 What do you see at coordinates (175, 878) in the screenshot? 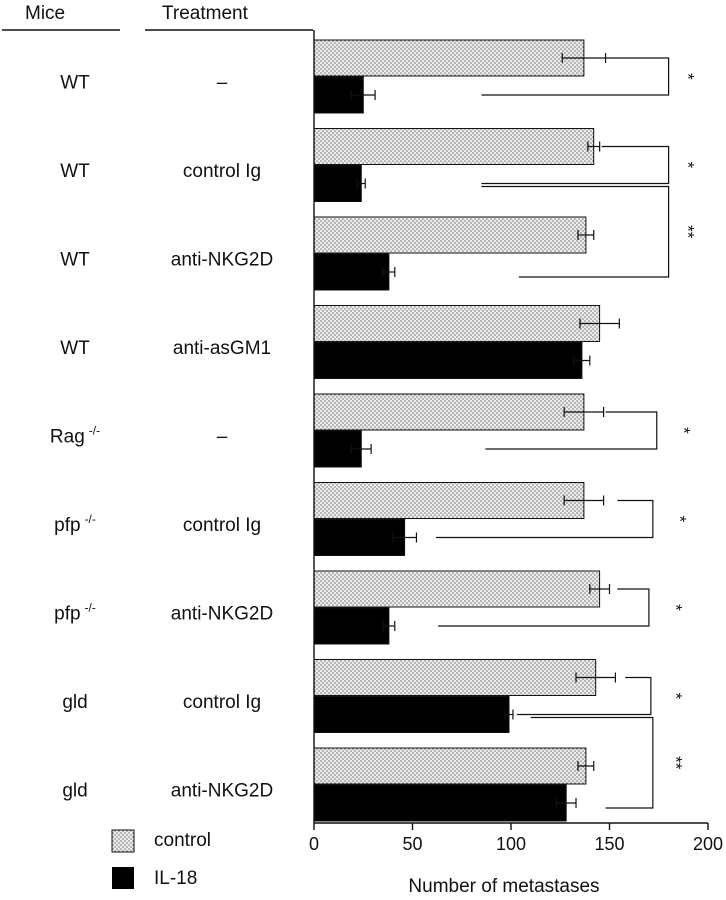
I see `legend-label-il18: IL-18` at bounding box center [175, 878].